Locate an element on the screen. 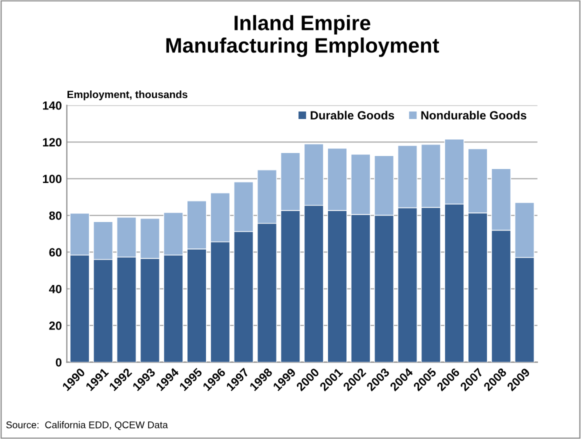  legend-label: Nondurable Goods is located at coordinates (473, 115).